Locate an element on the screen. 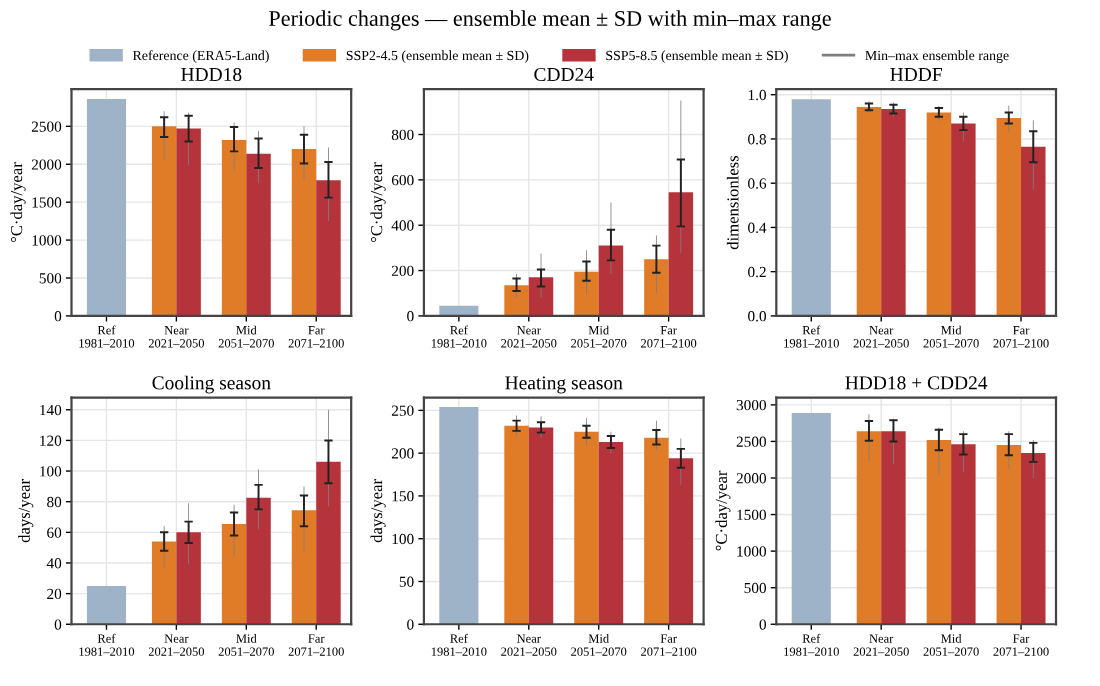  chart-title: HDDF is located at coordinates (916, 74).